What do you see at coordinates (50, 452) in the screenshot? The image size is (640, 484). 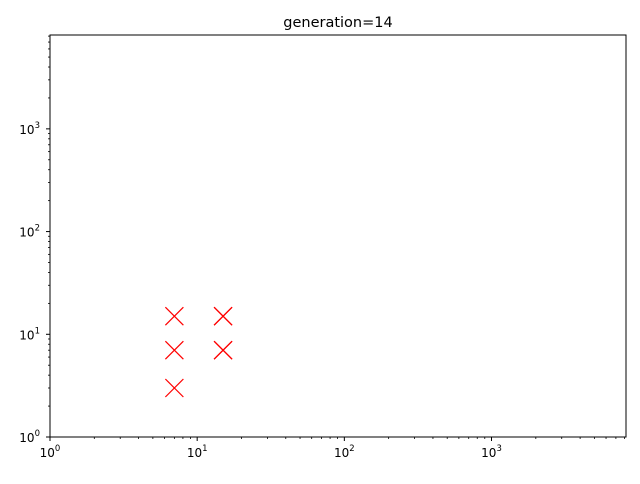 I see `x-tick-label: 10⁰` at bounding box center [50, 452].